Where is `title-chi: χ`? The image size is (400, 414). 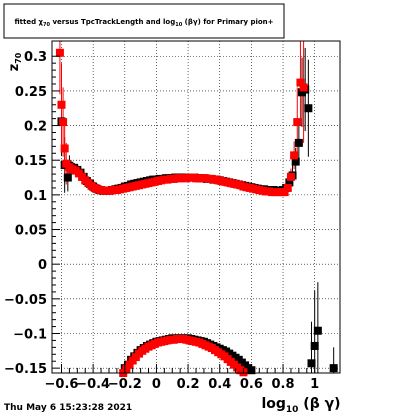 title-chi: χ is located at coordinates (41, 22).